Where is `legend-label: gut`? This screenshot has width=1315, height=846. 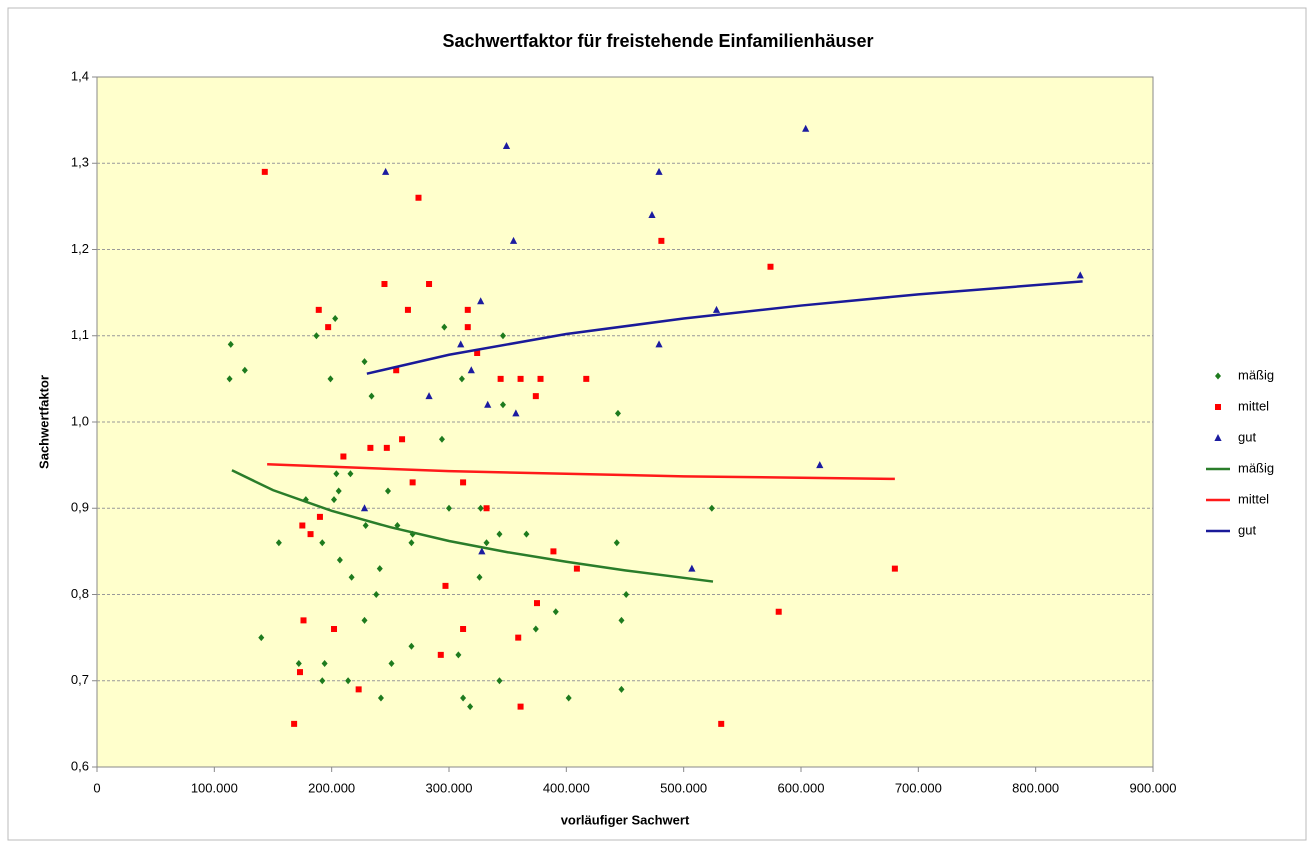
legend-label: gut is located at coordinates (1247, 436).